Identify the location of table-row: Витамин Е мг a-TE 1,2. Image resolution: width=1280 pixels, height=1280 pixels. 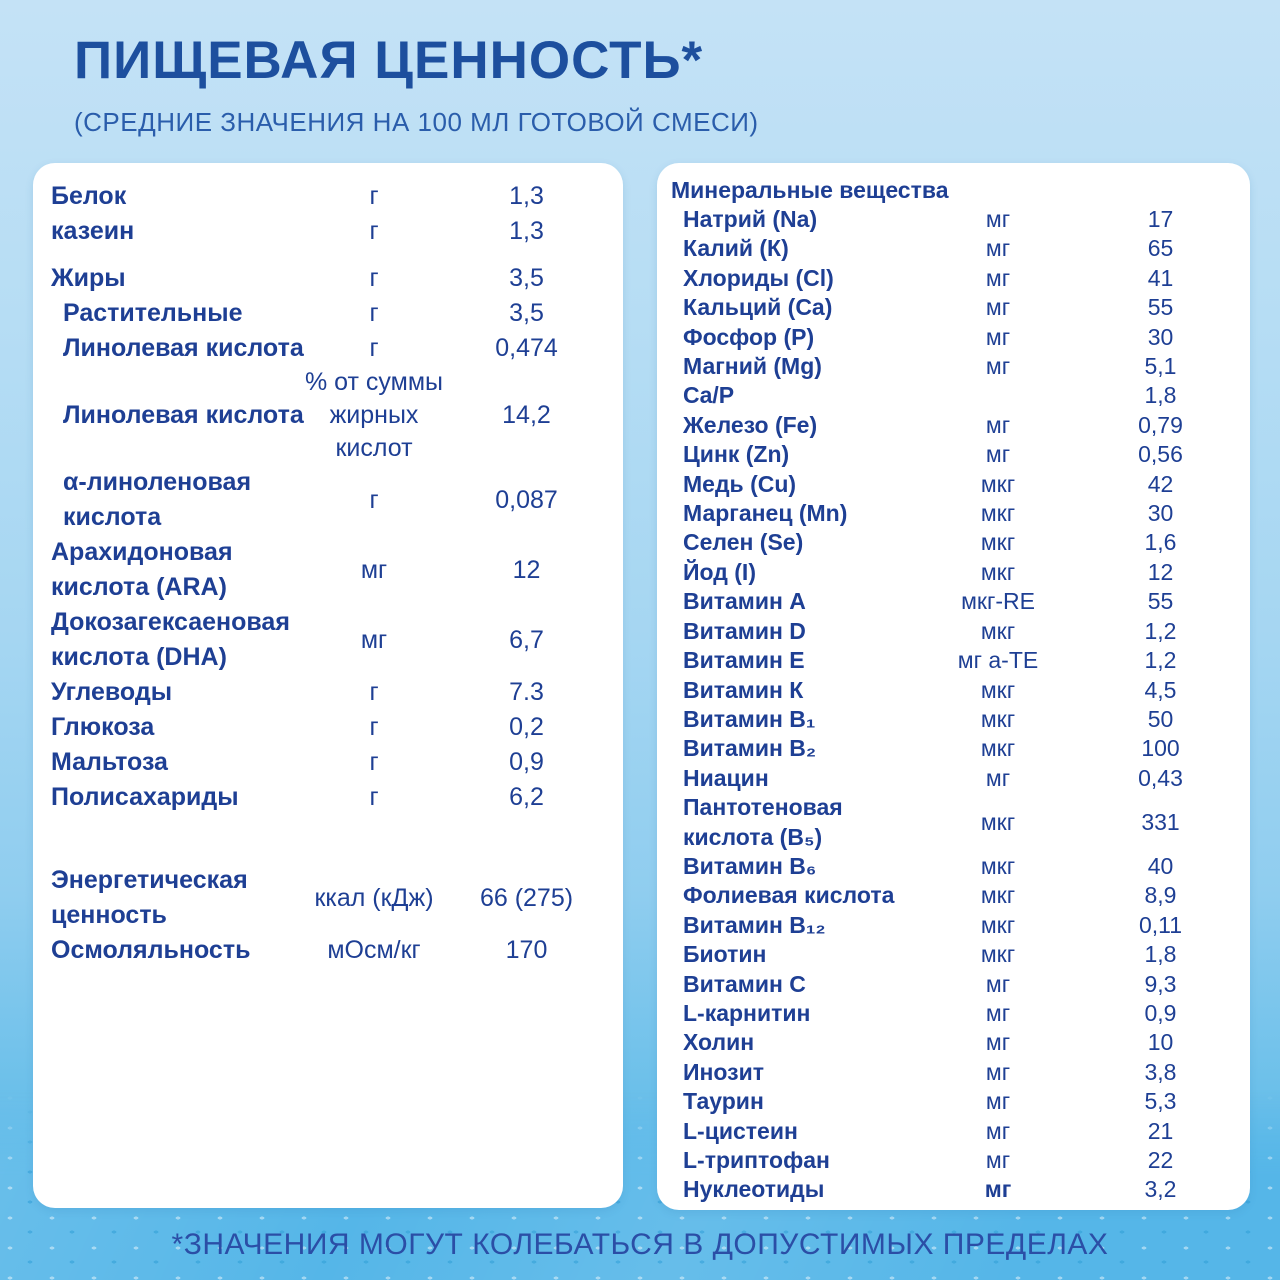
(954, 660).